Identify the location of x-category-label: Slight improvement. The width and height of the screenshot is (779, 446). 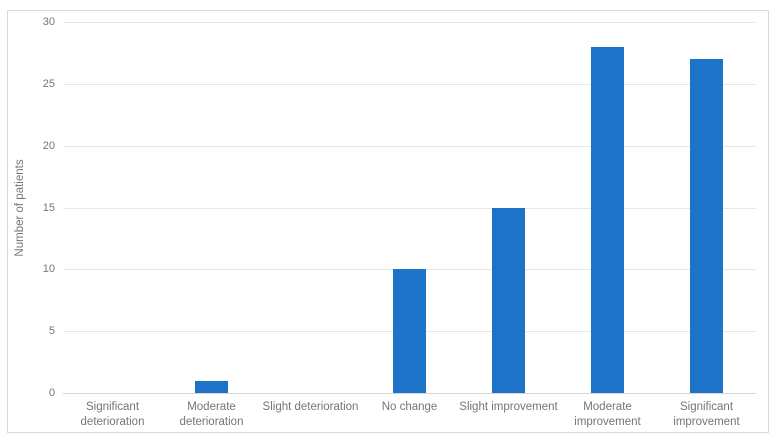
(508, 407).